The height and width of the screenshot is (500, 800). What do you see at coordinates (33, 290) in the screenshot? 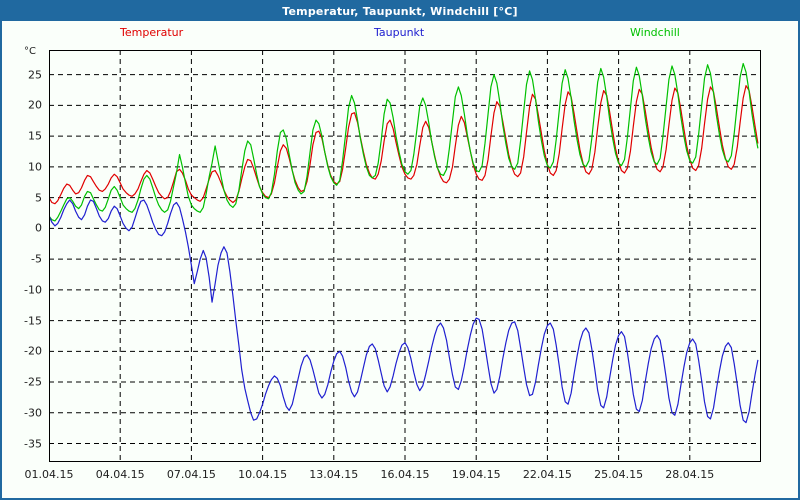
I see `y-axis-tick-label: -10` at bounding box center [33, 290].